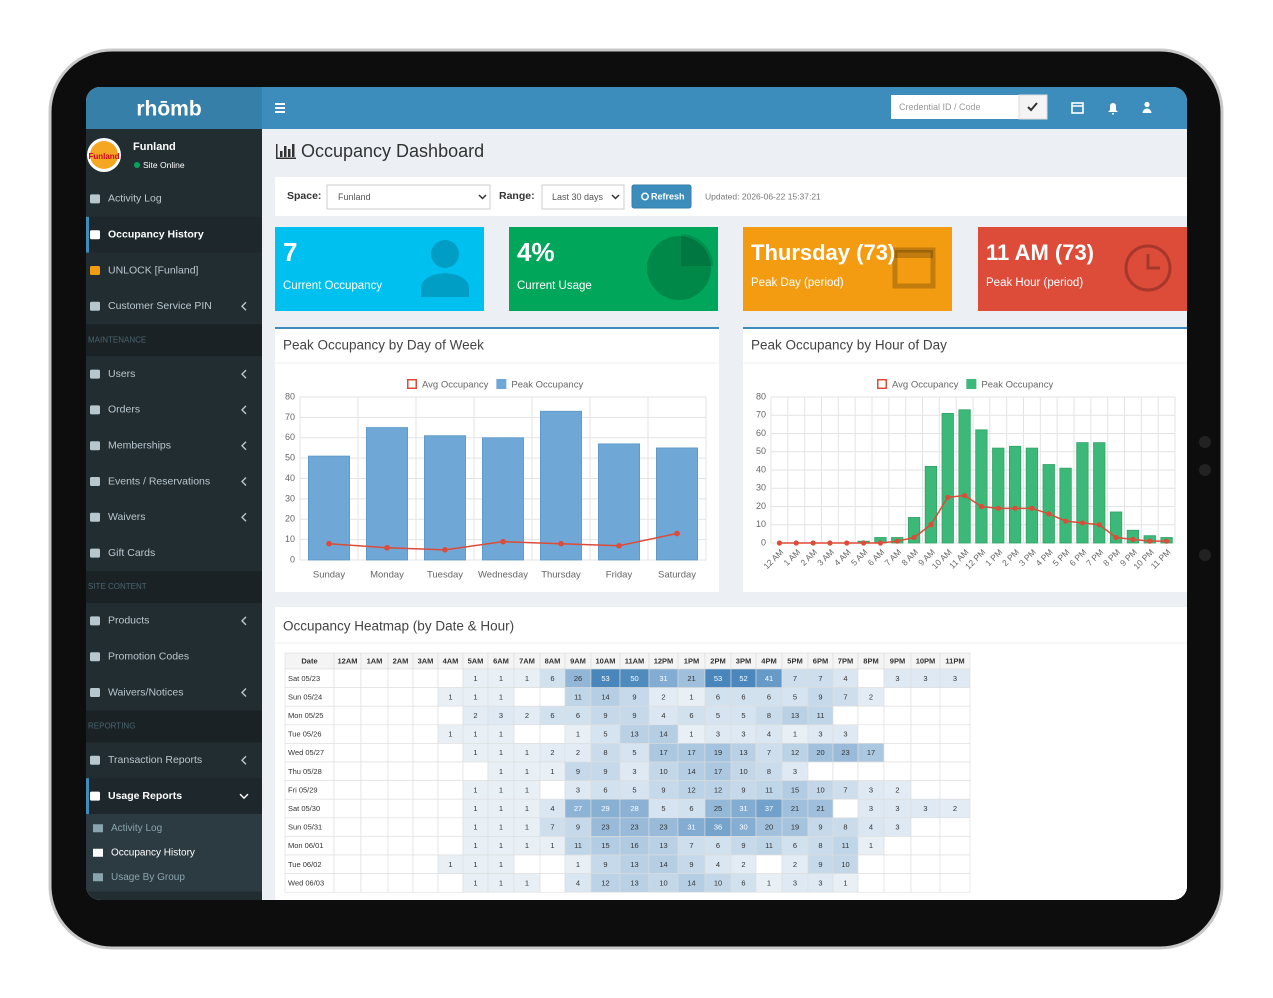  What do you see at coordinates (168, 109) in the screenshot?
I see `brand: rhōmb` at bounding box center [168, 109].